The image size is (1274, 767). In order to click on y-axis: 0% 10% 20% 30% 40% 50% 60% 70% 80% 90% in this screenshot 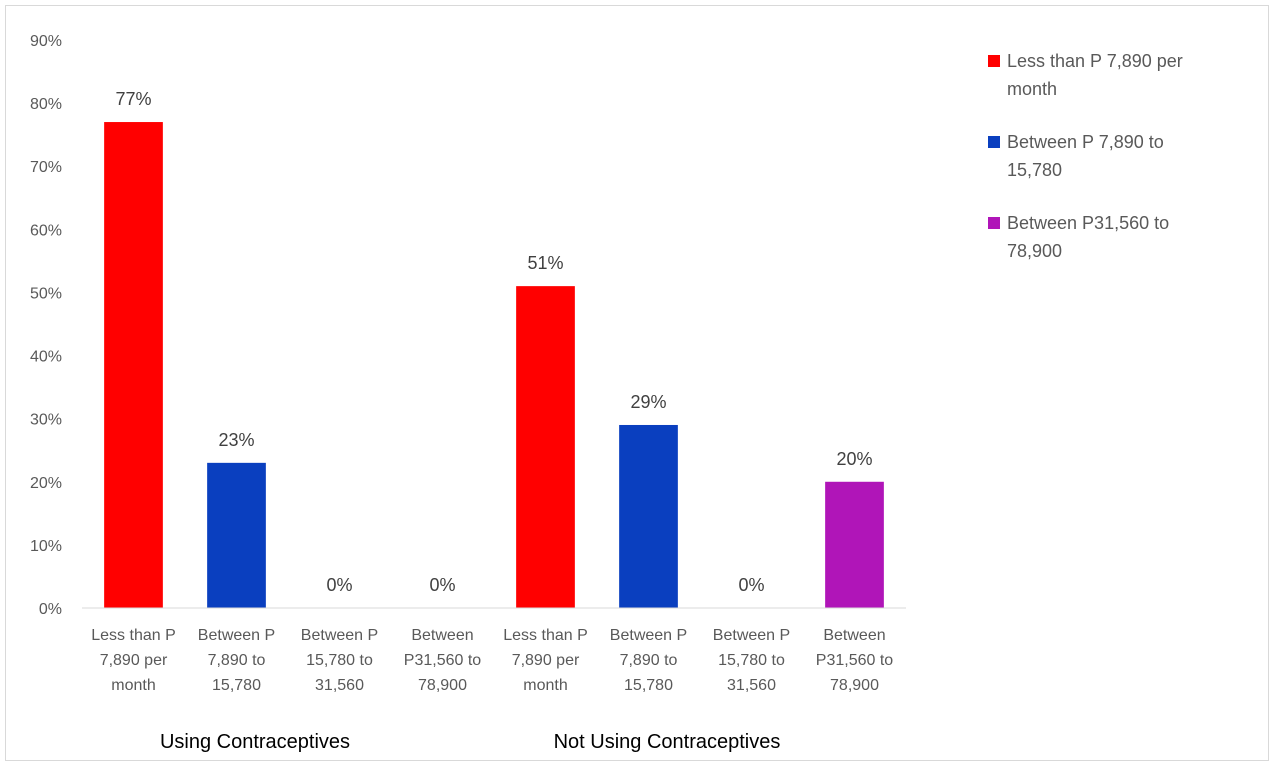, I will do `click(46, 325)`.